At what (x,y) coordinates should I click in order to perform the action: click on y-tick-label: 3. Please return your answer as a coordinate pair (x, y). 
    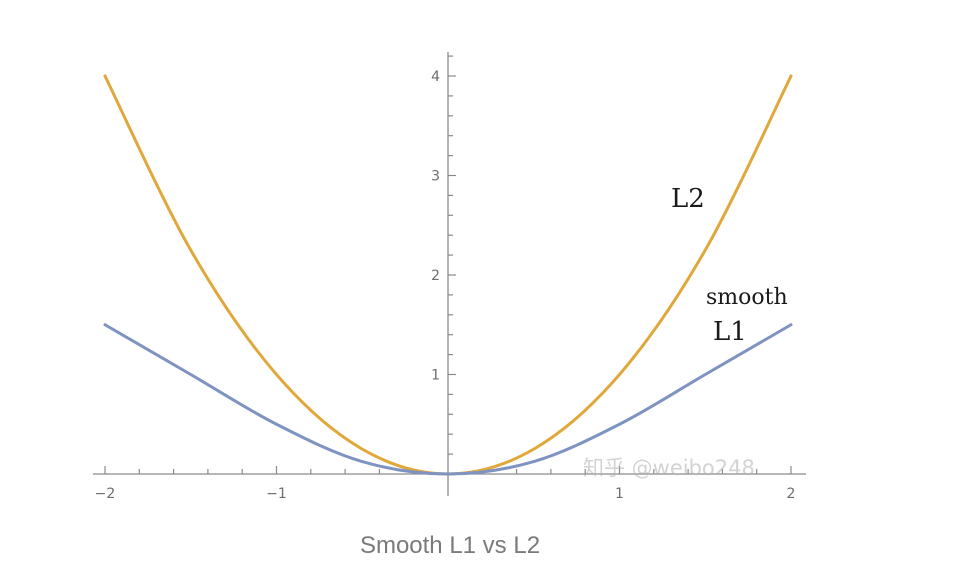
    Looking at the image, I should click on (435, 177).